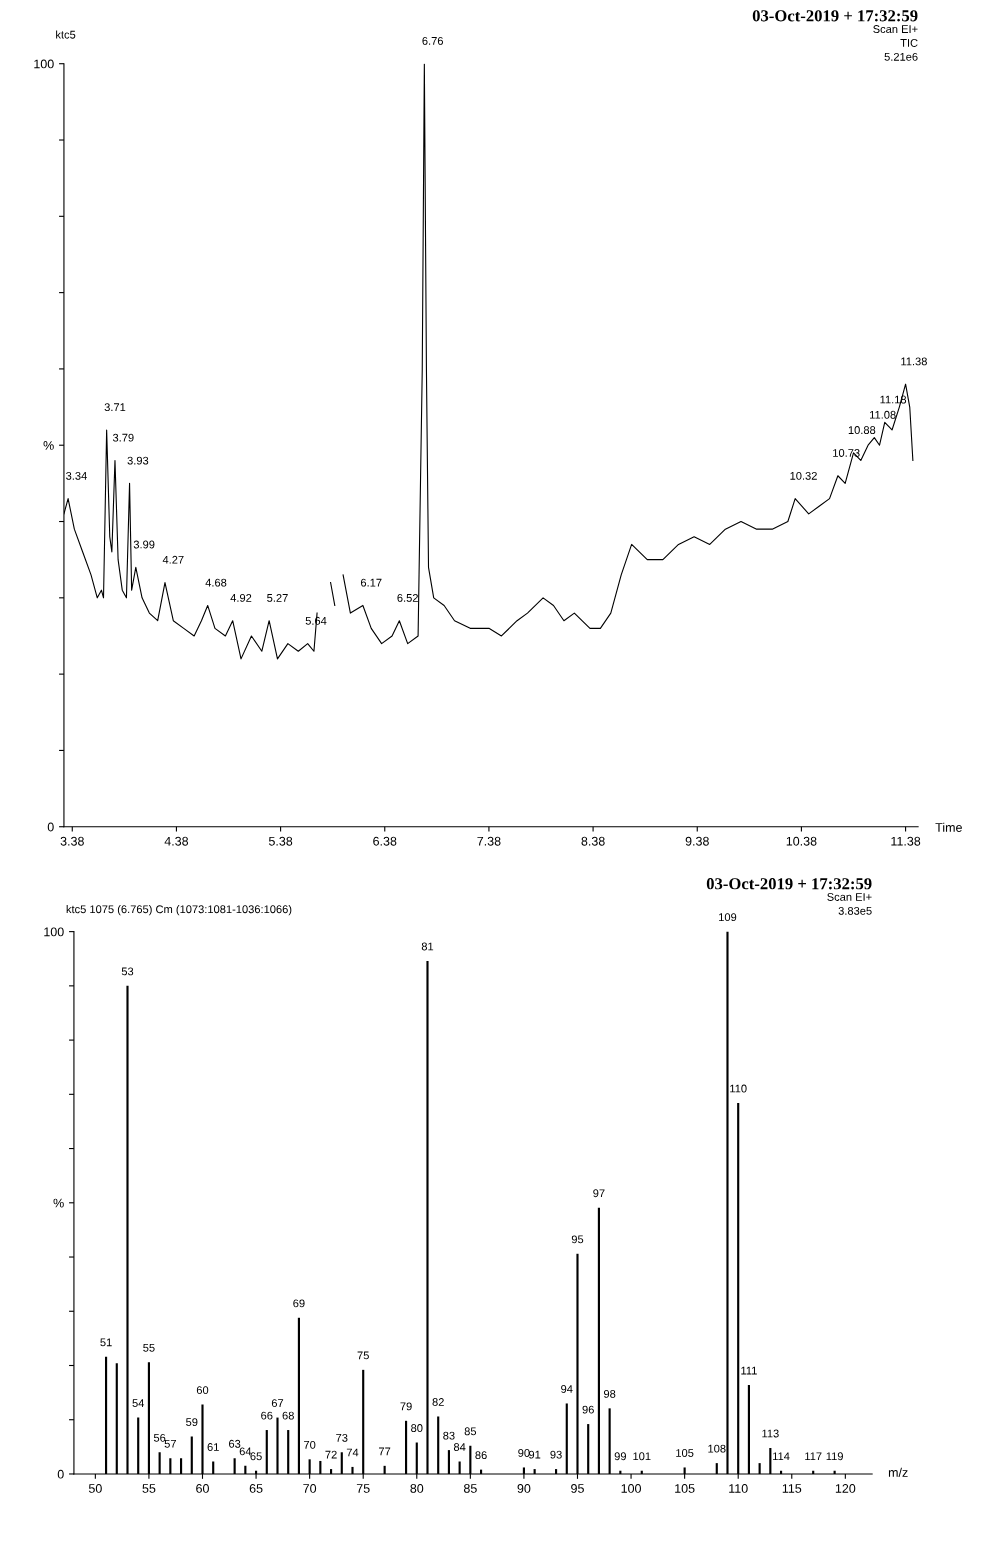  What do you see at coordinates (470, 1431) in the screenshot?
I see `annotation: 85` at bounding box center [470, 1431].